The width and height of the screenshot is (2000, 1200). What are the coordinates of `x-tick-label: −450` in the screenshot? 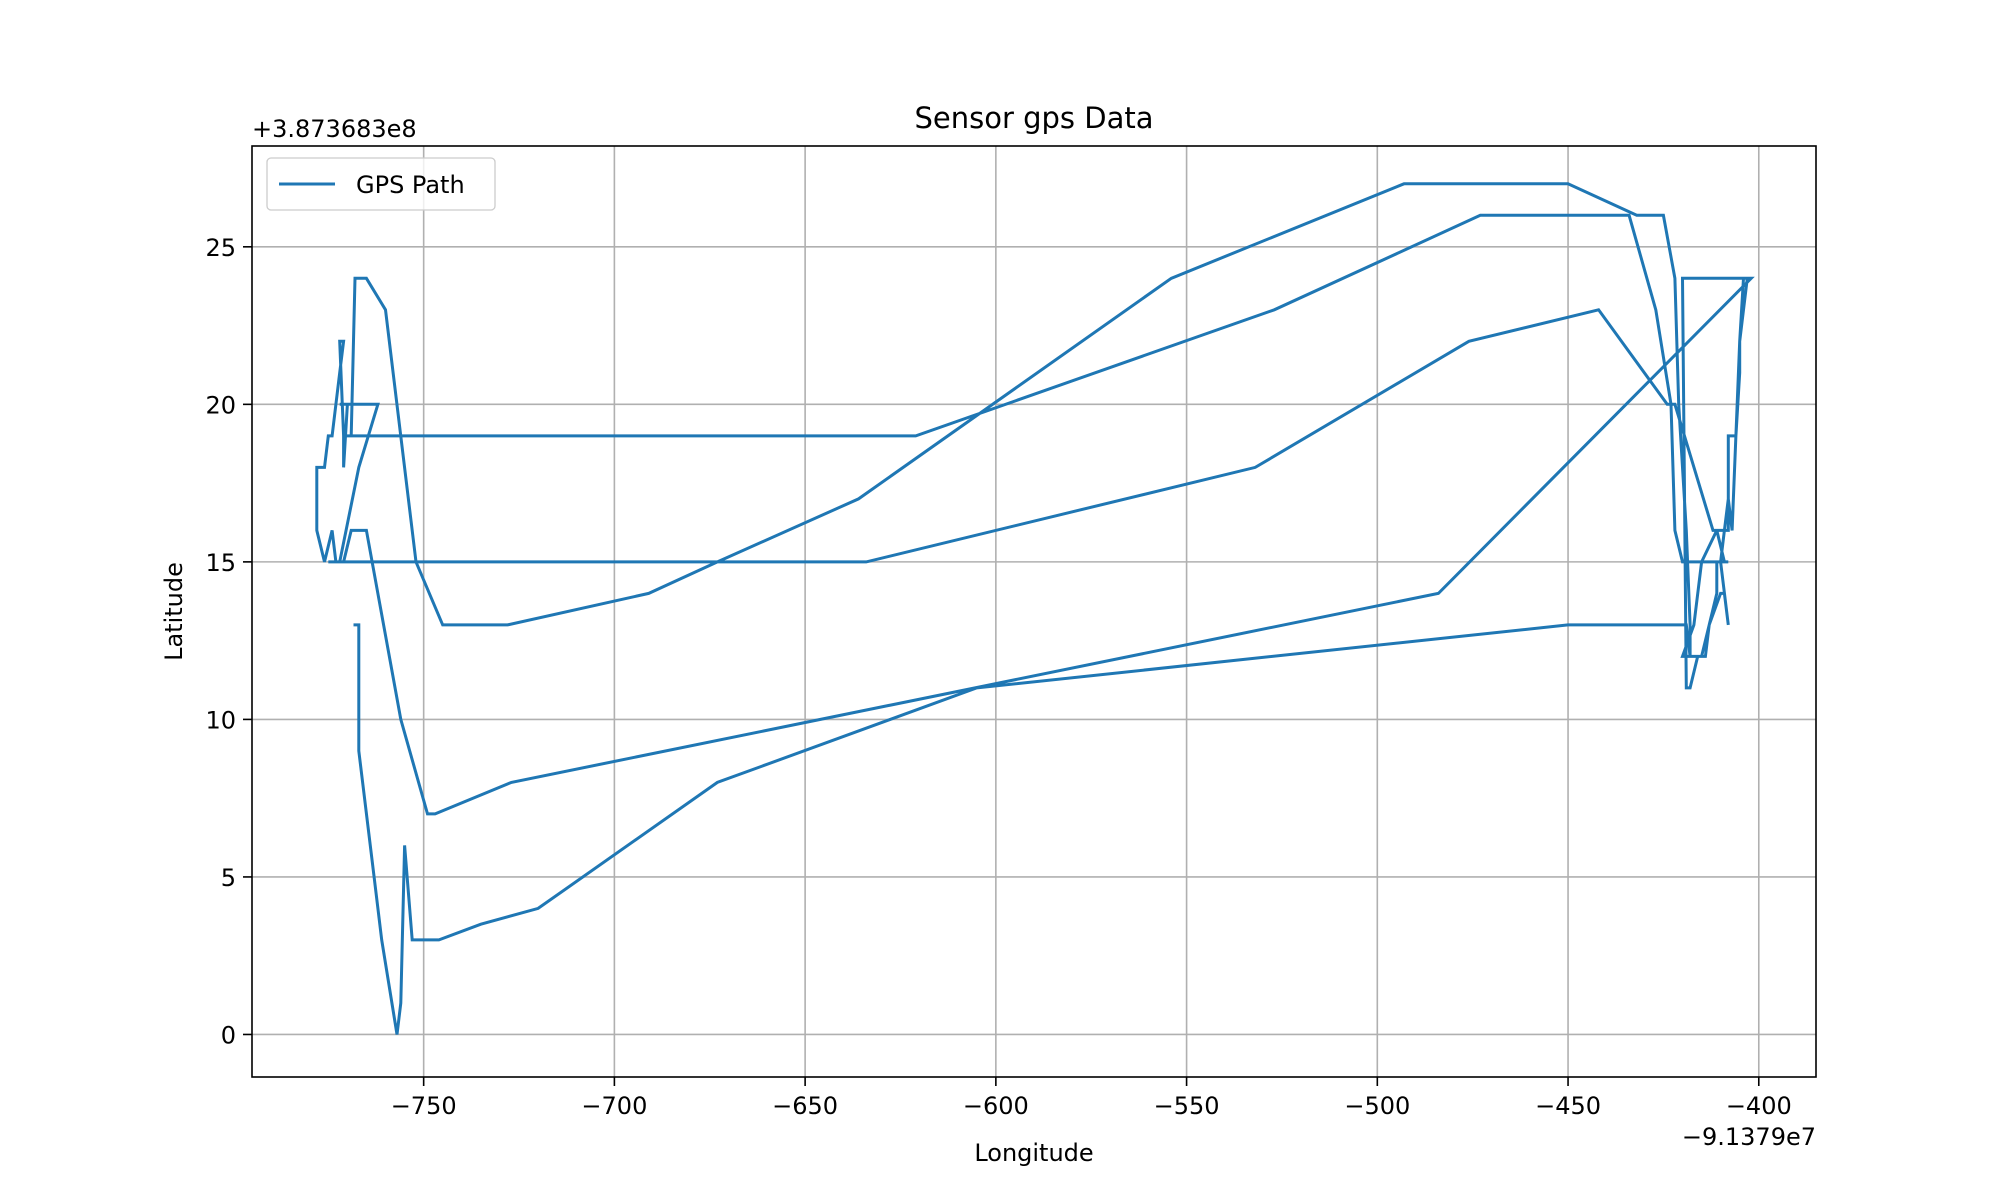 It's located at (1568, 1106).